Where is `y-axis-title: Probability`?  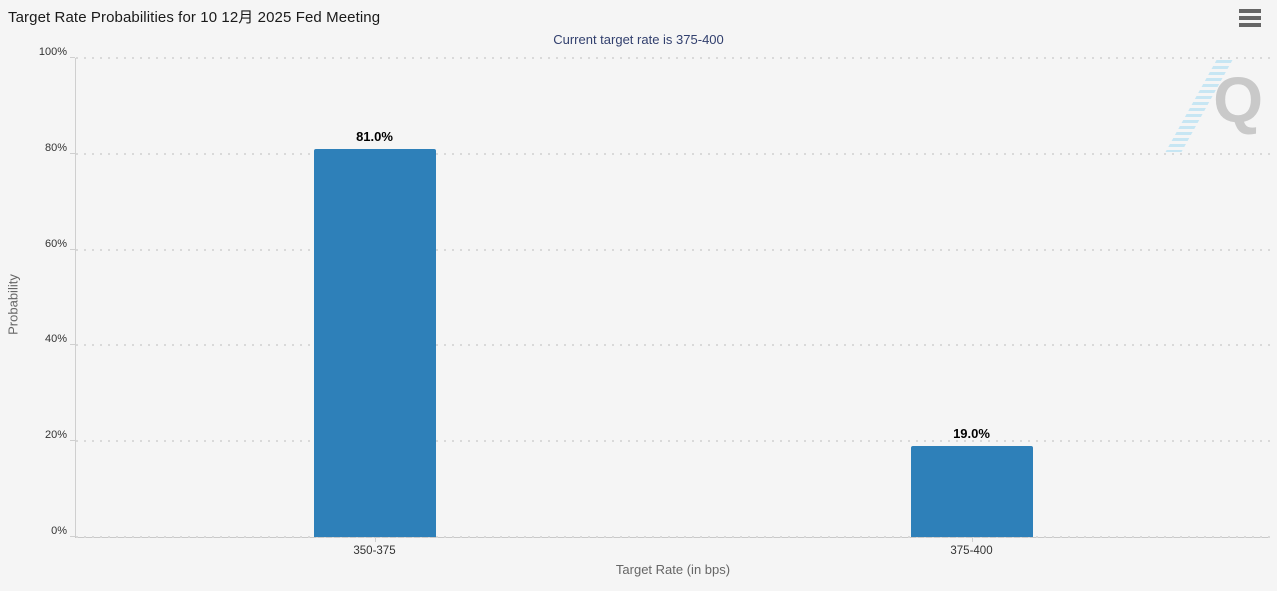 y-axis-title: Probability is located at coordinates (13, 304).